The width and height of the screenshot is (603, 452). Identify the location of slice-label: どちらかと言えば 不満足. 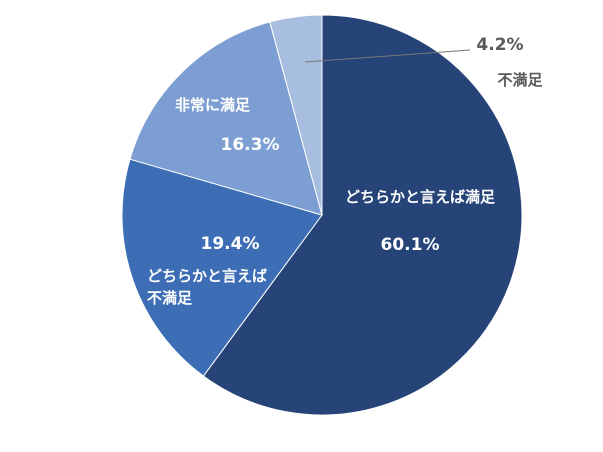
(207, 287).